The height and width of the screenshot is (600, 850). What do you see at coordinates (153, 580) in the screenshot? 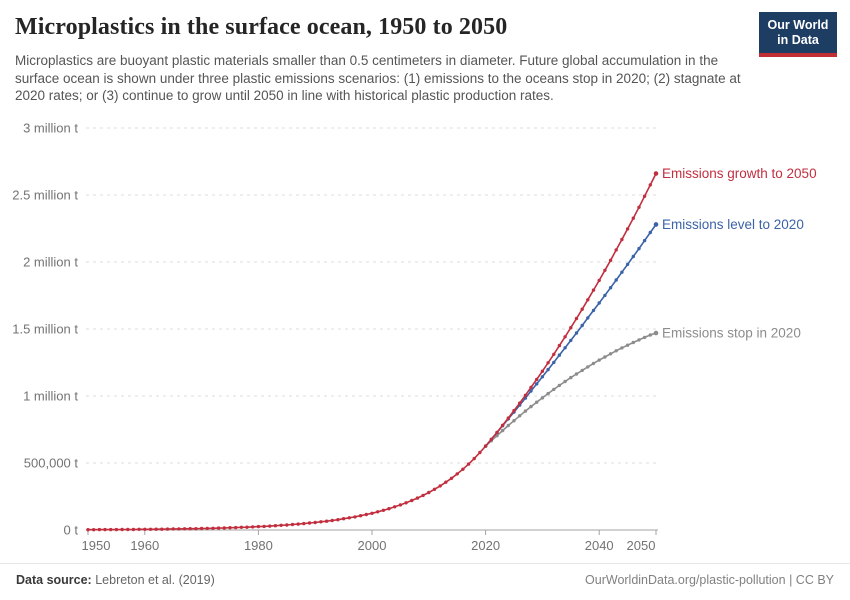
I see `data-source-value: Lebreton et al. (2019)` at bounding box center [153, 580].